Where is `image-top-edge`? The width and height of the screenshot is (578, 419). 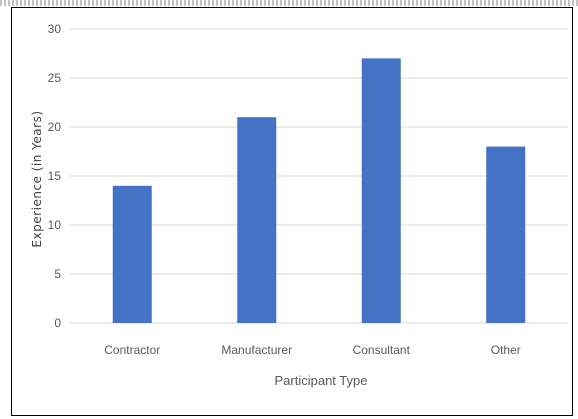
image-top-edge is located at coordinates (289, 3).